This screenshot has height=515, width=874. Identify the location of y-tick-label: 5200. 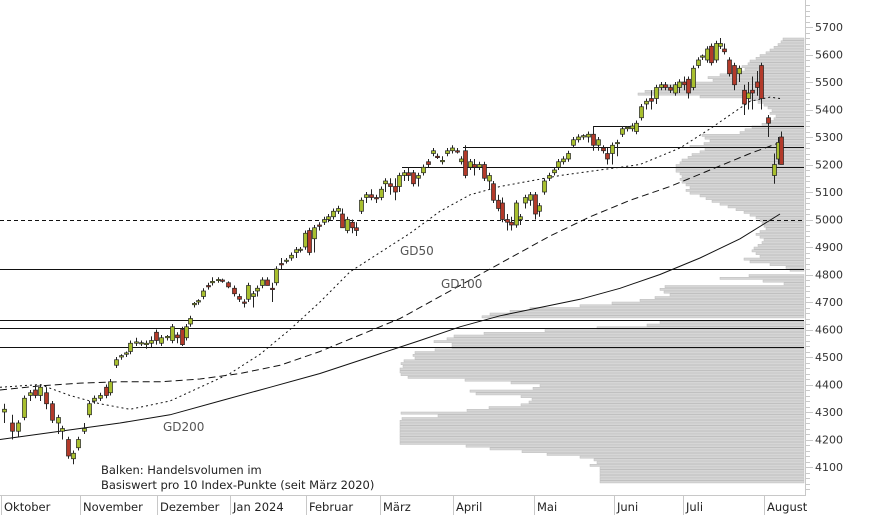
(829, 165).